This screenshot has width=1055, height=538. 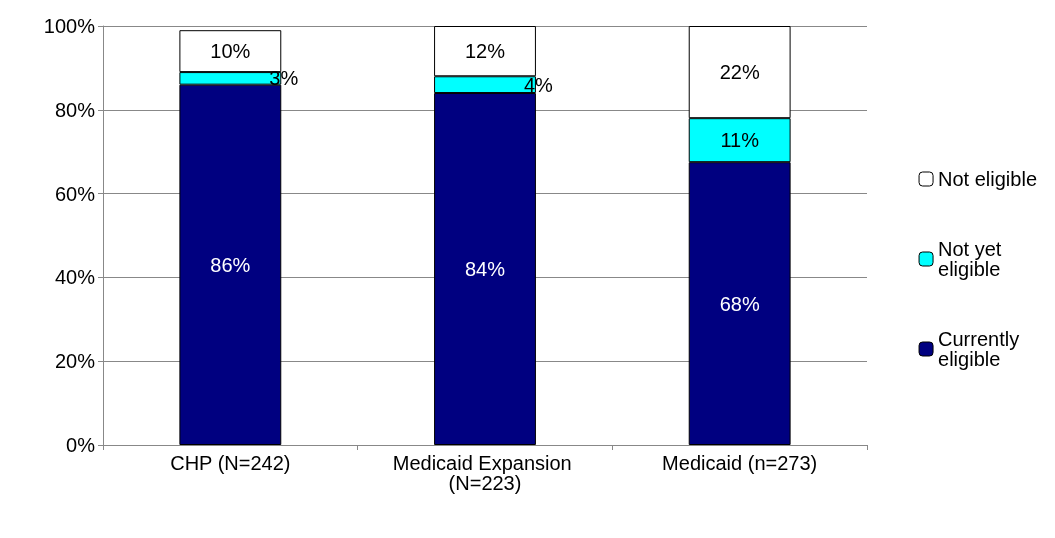 I want to click on data-label: 12%, so click(x=485, y=51).